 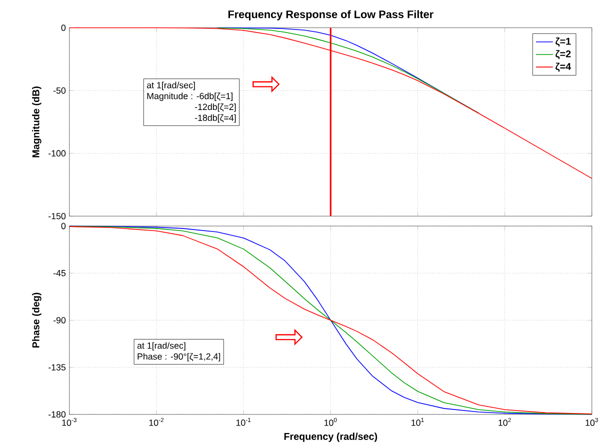 I want to click on annotation: Magnitude : -6db[ζ=1], so click(x=189, y=96).